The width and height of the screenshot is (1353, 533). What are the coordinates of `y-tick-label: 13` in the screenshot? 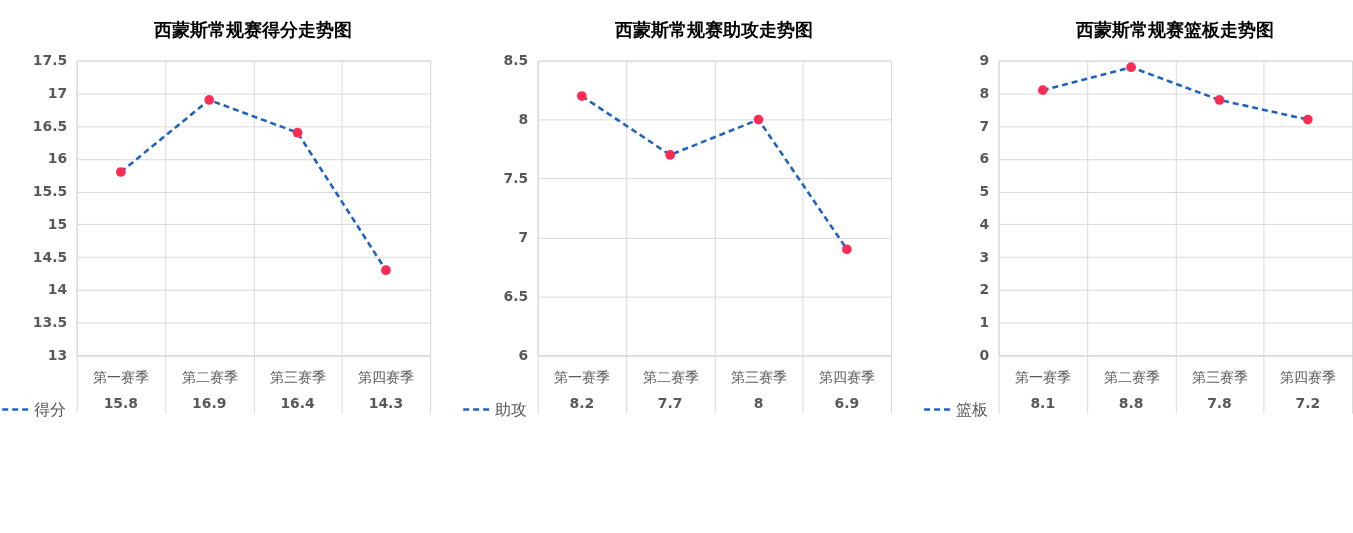 It's located at (57, 354).